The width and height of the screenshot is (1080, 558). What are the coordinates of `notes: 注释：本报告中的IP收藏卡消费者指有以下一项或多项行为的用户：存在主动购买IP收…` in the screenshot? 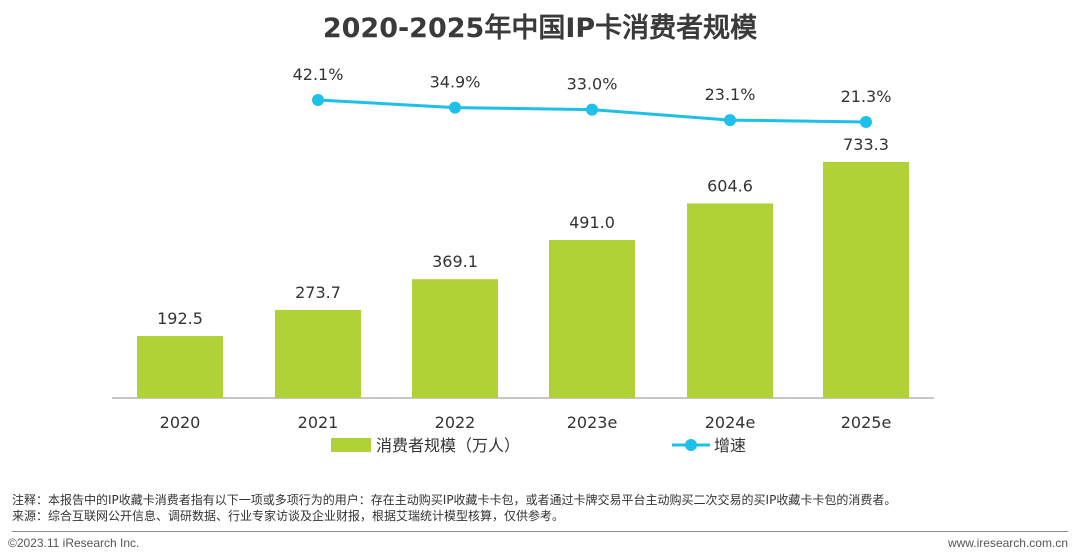 It's located at (454, 508).